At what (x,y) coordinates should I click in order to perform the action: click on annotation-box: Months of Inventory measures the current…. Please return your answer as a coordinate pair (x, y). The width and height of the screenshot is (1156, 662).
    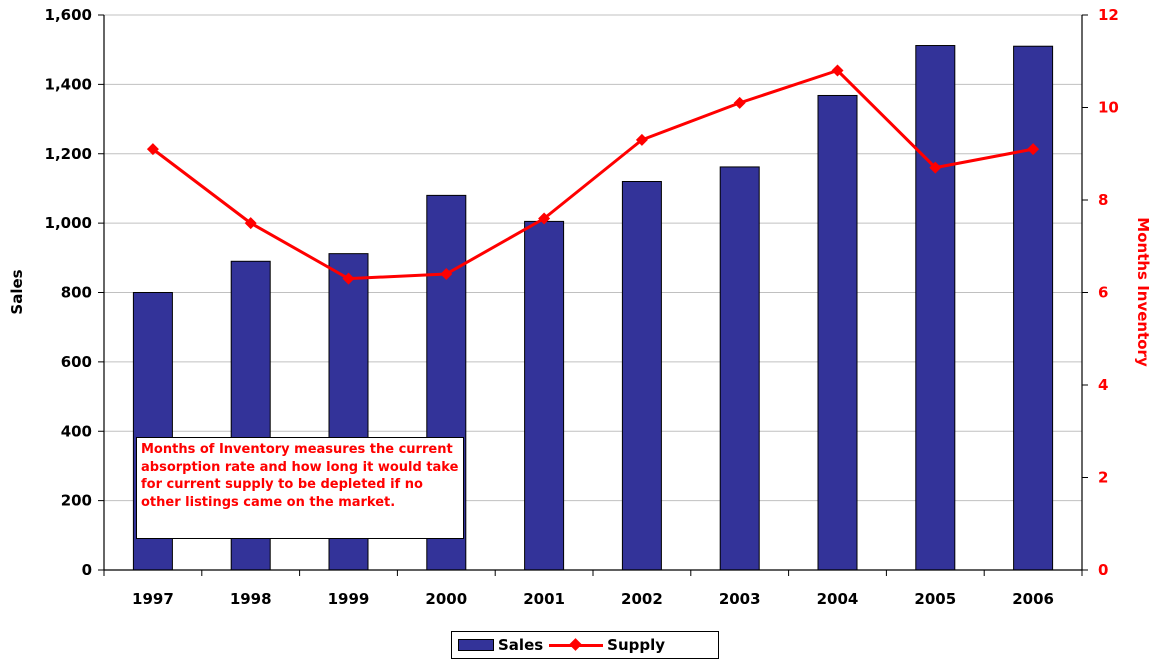
    Looking at the image, I should click on (300, 488).